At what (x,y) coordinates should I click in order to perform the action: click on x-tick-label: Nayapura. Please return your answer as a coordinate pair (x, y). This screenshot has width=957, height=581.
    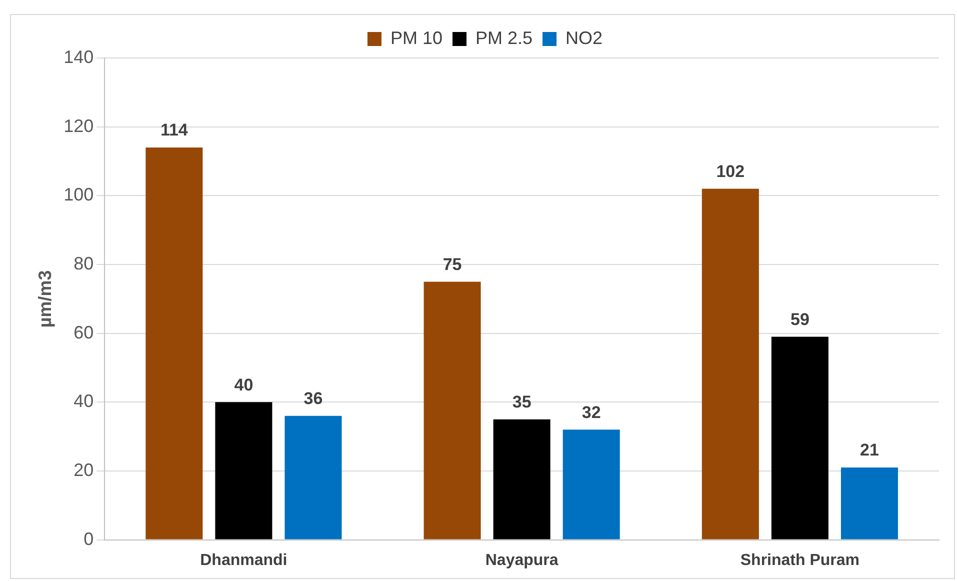
    Looking at the image, I should click on (521, 560).